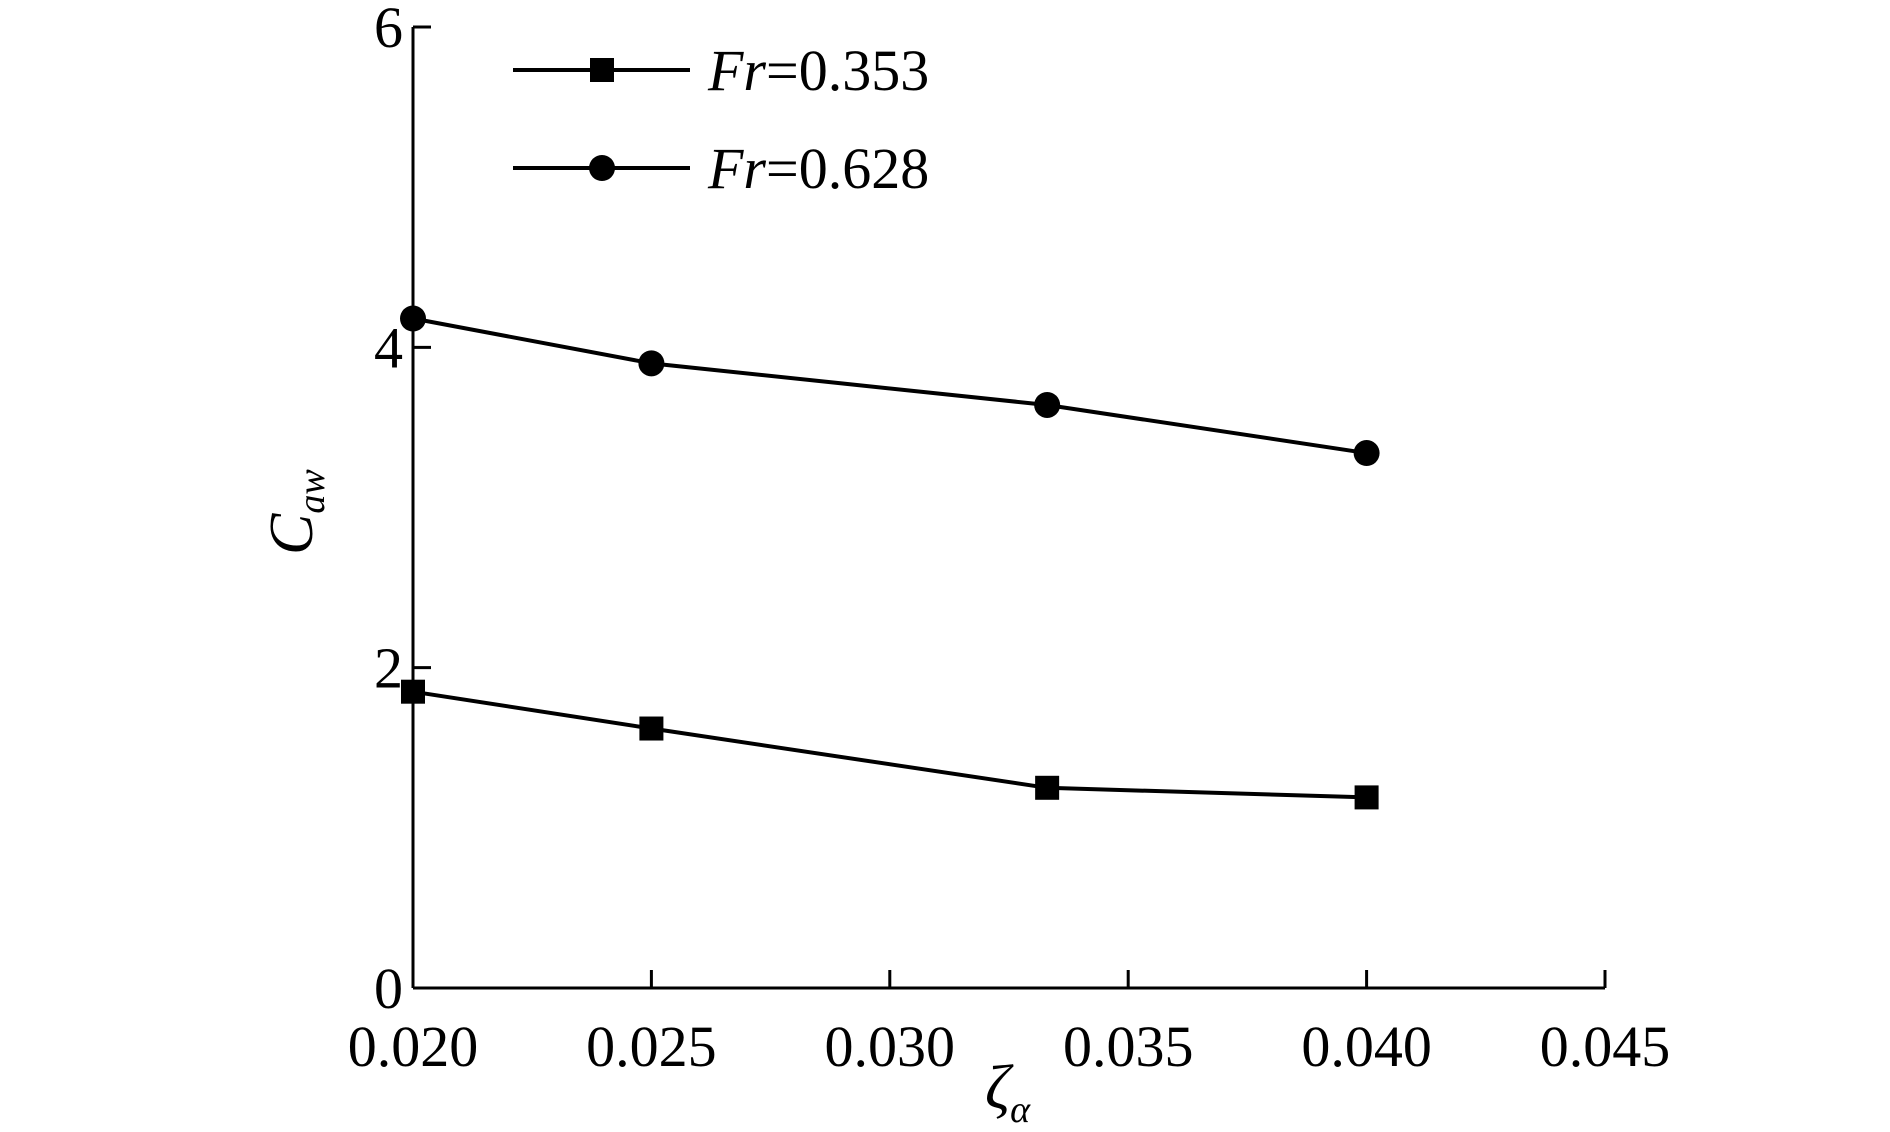 Image resolution: width=1890 pixels, height=1132 pixels. Describe the element at coordinates (388, 30) in the screenshot. I see `y-tick-label: 6` at that location.